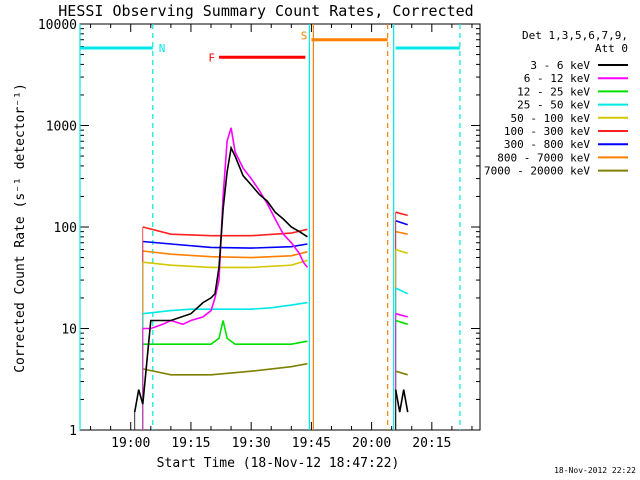 The image size is (640, 480). Describe the element at coordinates (553, 105) in the screenshot. I see `legend-label: 25 - 50 keV` at that location.